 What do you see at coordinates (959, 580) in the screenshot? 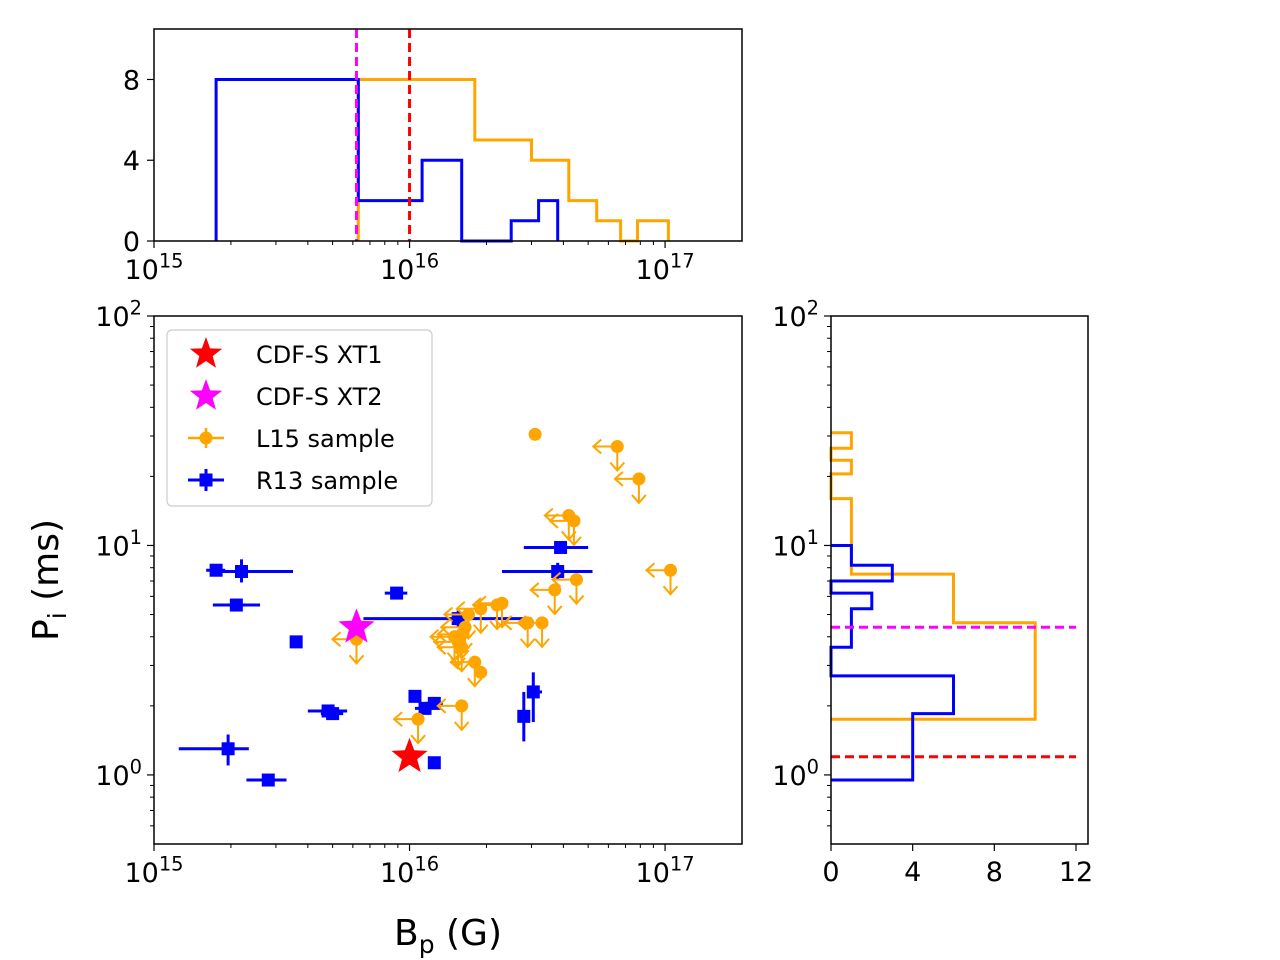
I see `right-plot-frame` at bounding box center [959, 580].